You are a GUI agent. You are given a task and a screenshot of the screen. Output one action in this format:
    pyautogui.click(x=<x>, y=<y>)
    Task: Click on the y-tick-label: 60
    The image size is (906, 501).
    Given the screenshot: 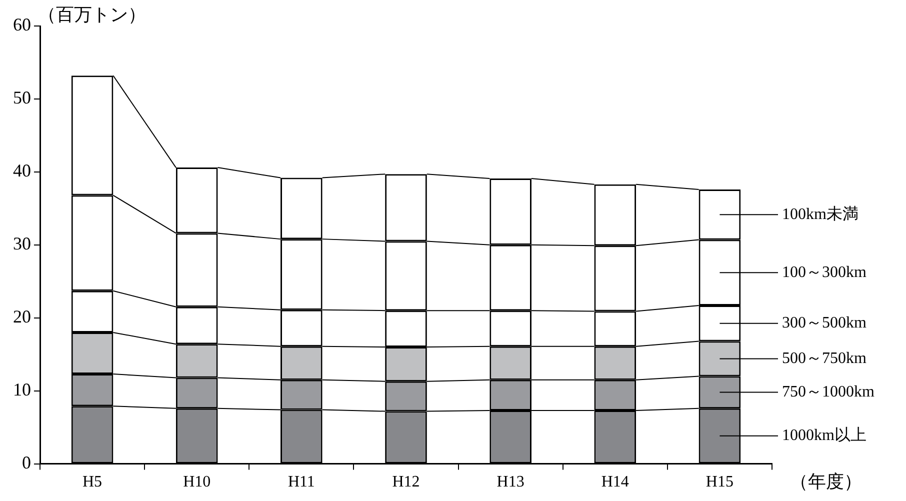 What is the action you would take?
    pyautogui.click(x=22, y=24)
    